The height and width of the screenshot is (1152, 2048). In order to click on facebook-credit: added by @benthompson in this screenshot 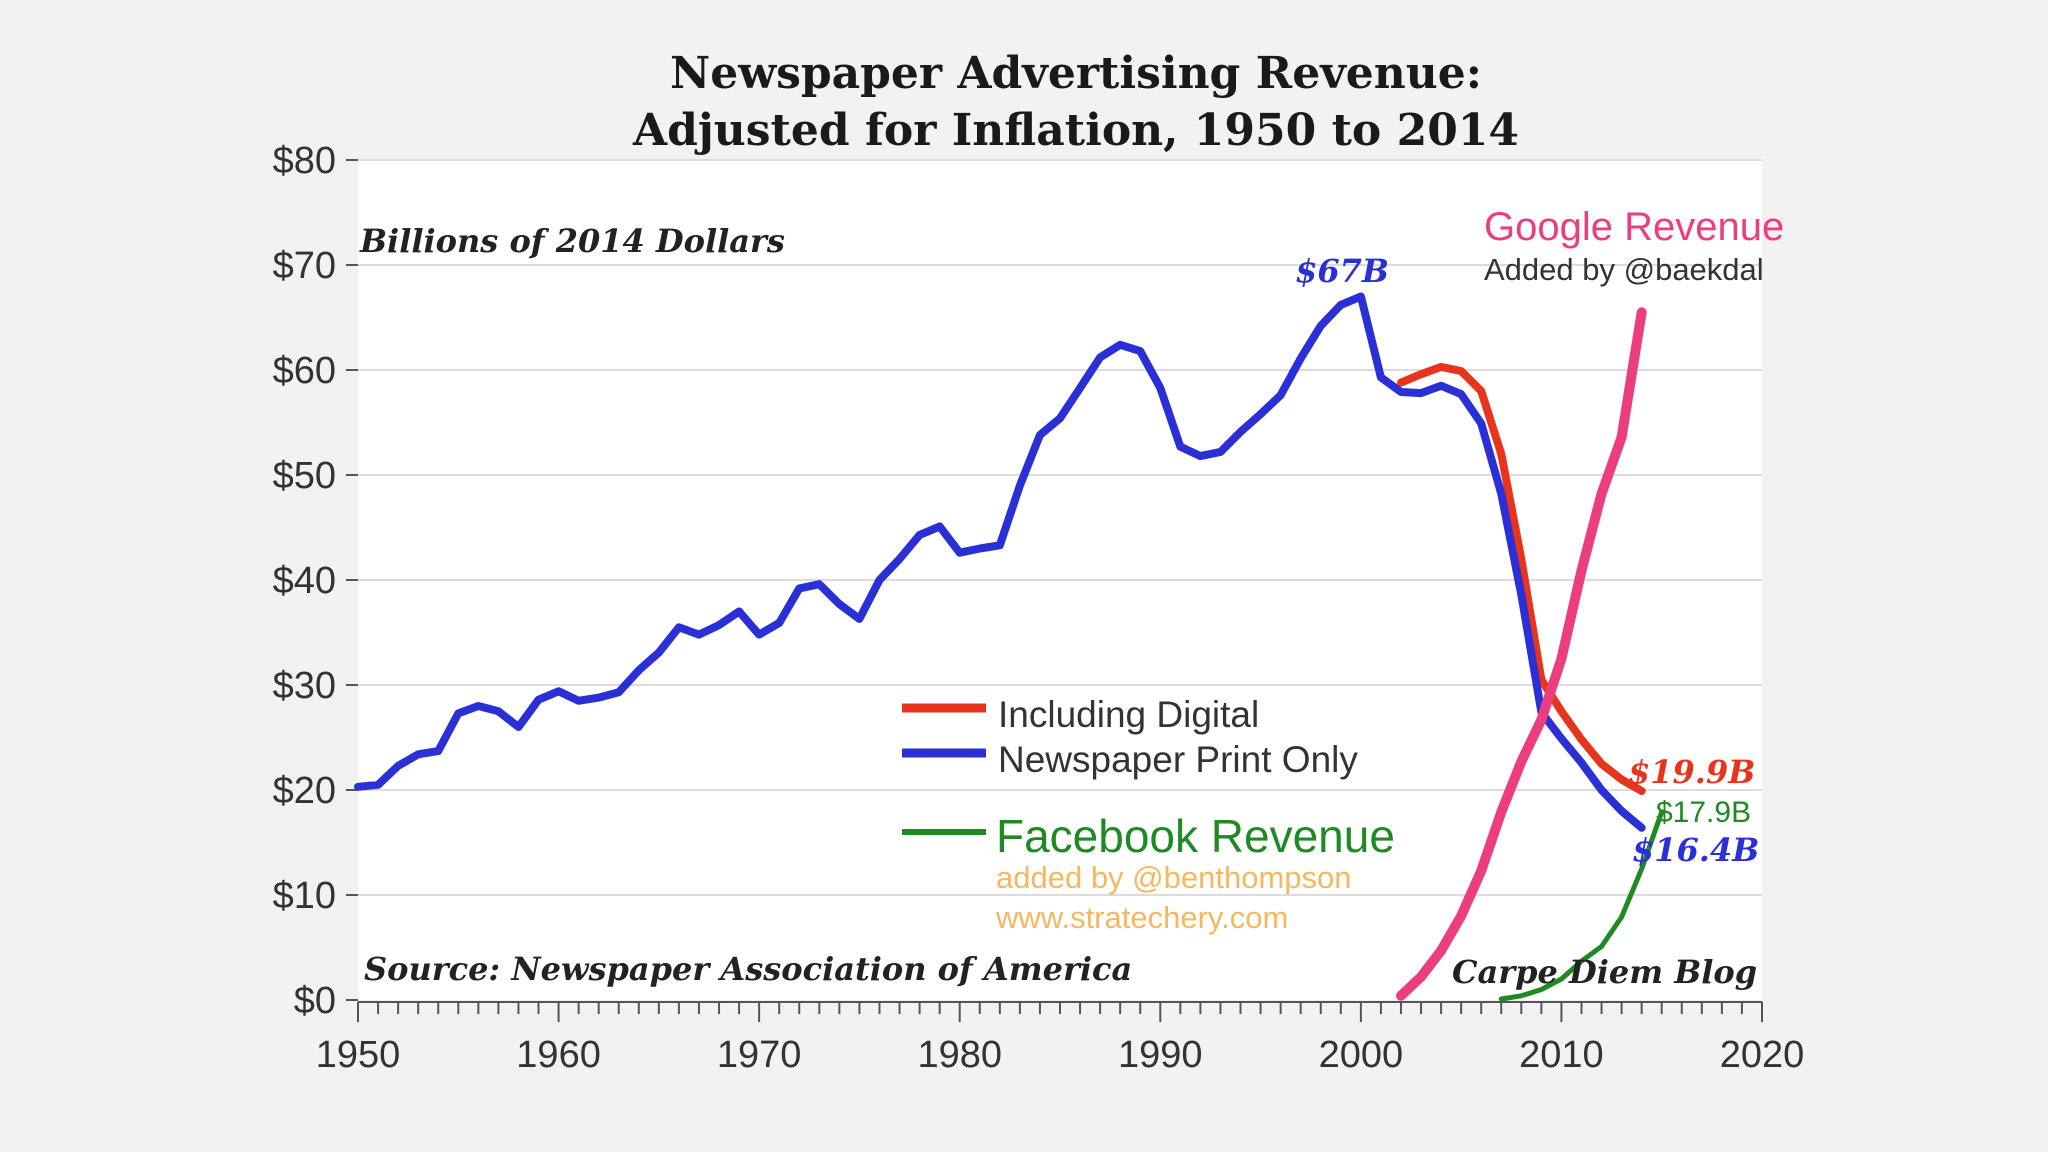, I will do `click(1174, 877)`.